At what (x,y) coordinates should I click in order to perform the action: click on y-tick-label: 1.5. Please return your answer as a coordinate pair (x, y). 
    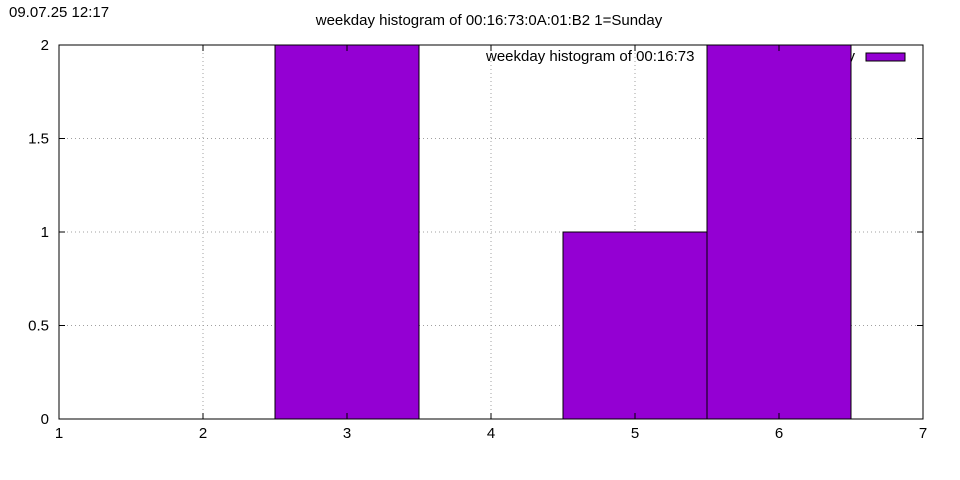
    Looking at the image, I should click on (38, 139).